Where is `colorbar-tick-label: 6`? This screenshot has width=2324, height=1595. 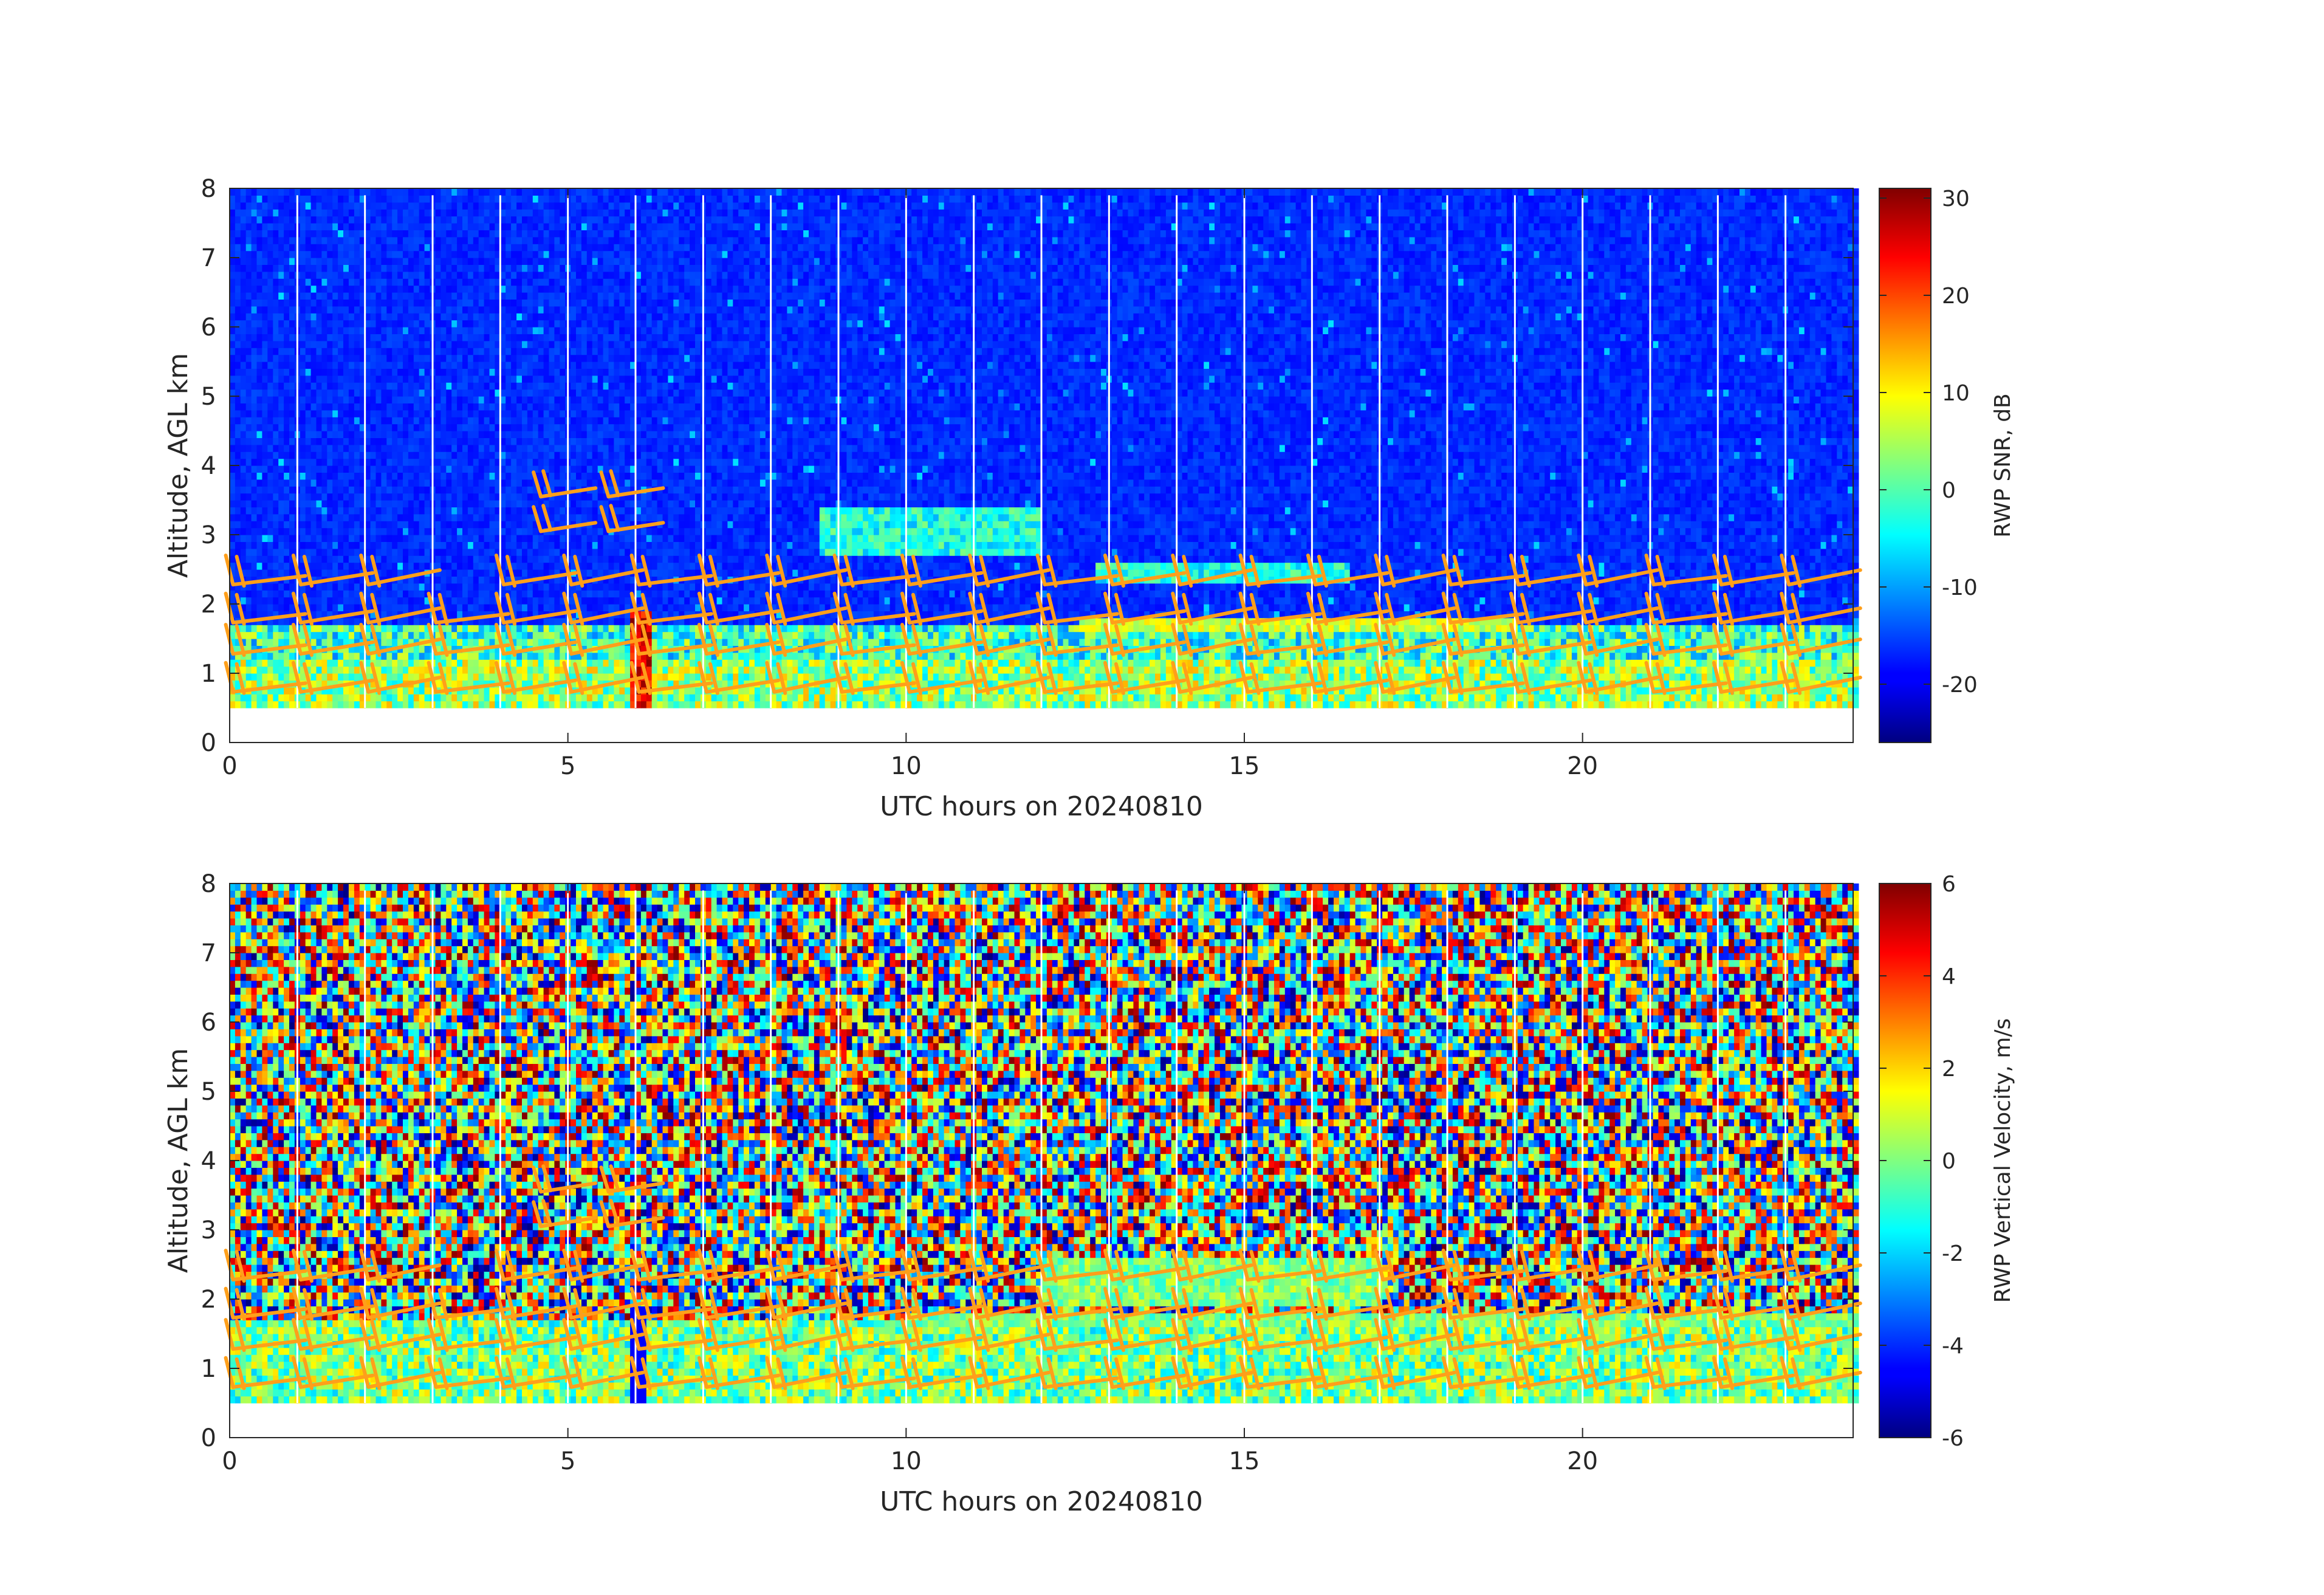 colorbar-tick-label: 6 is located at coordinates (1949, 884).